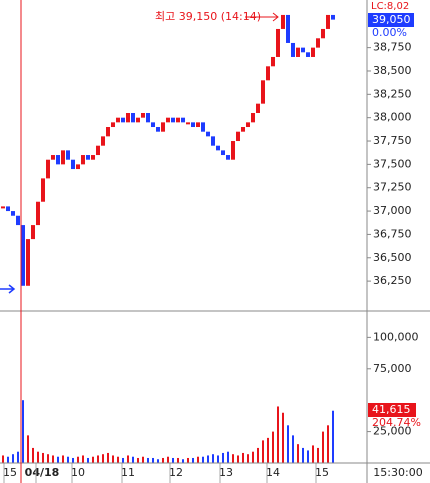 This screenshot has height=483, width=430. What do you see at coordinates (262, 17) in the screenshot?
I see `high-arrow` at bounding box center [262, 17].